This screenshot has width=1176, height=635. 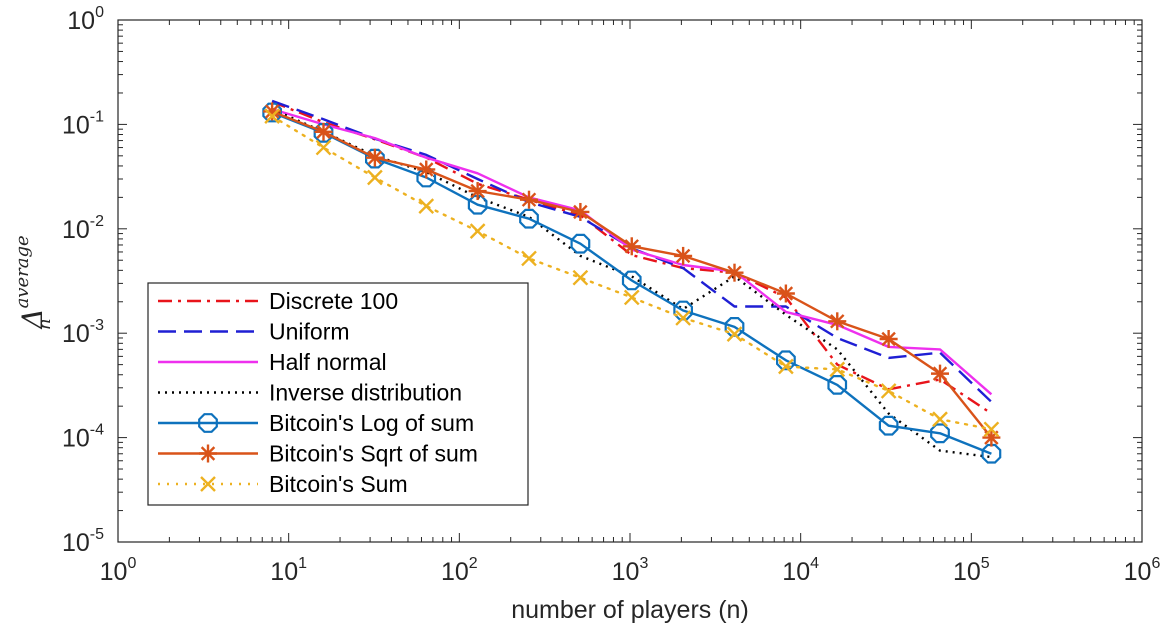 I want to click on legend-item: Half normal, so click(x=272, y=362).